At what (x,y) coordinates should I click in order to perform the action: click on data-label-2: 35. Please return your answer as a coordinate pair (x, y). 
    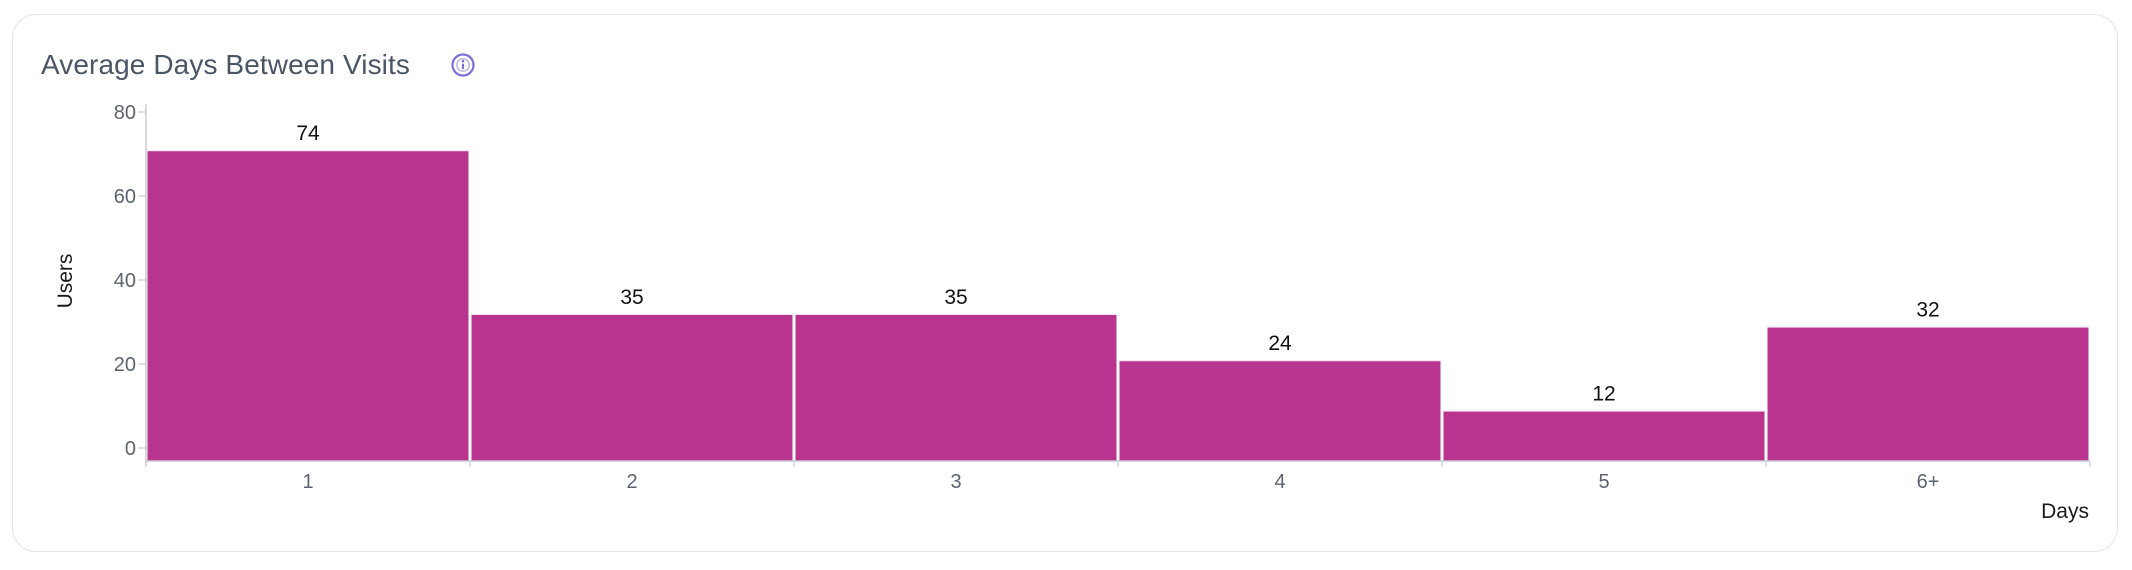
    Looking at the image, I should click on (631, 297).